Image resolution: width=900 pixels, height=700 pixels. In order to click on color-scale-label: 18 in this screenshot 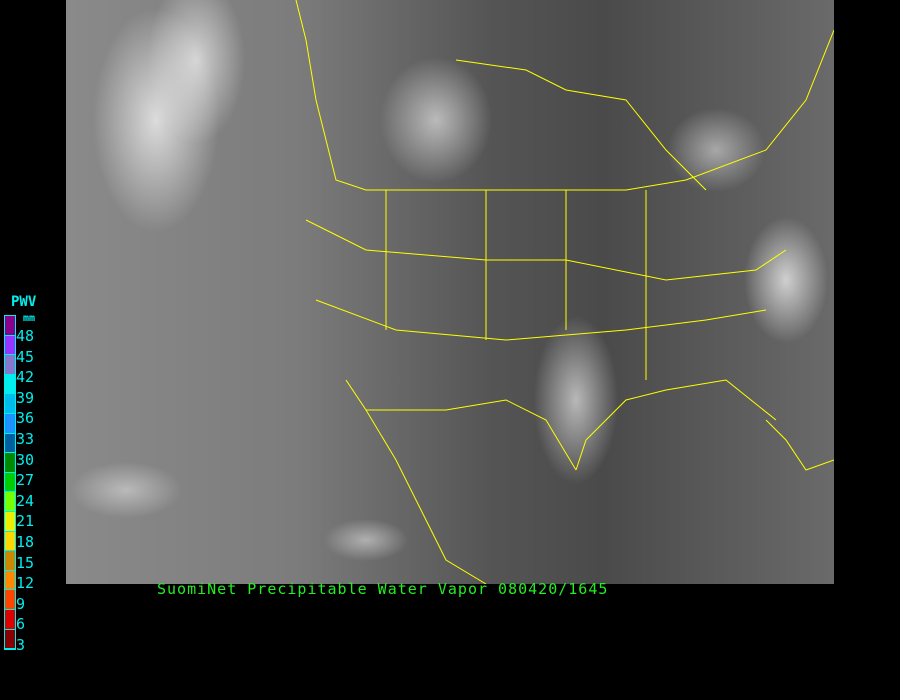, I will do `click(25, 542)`.